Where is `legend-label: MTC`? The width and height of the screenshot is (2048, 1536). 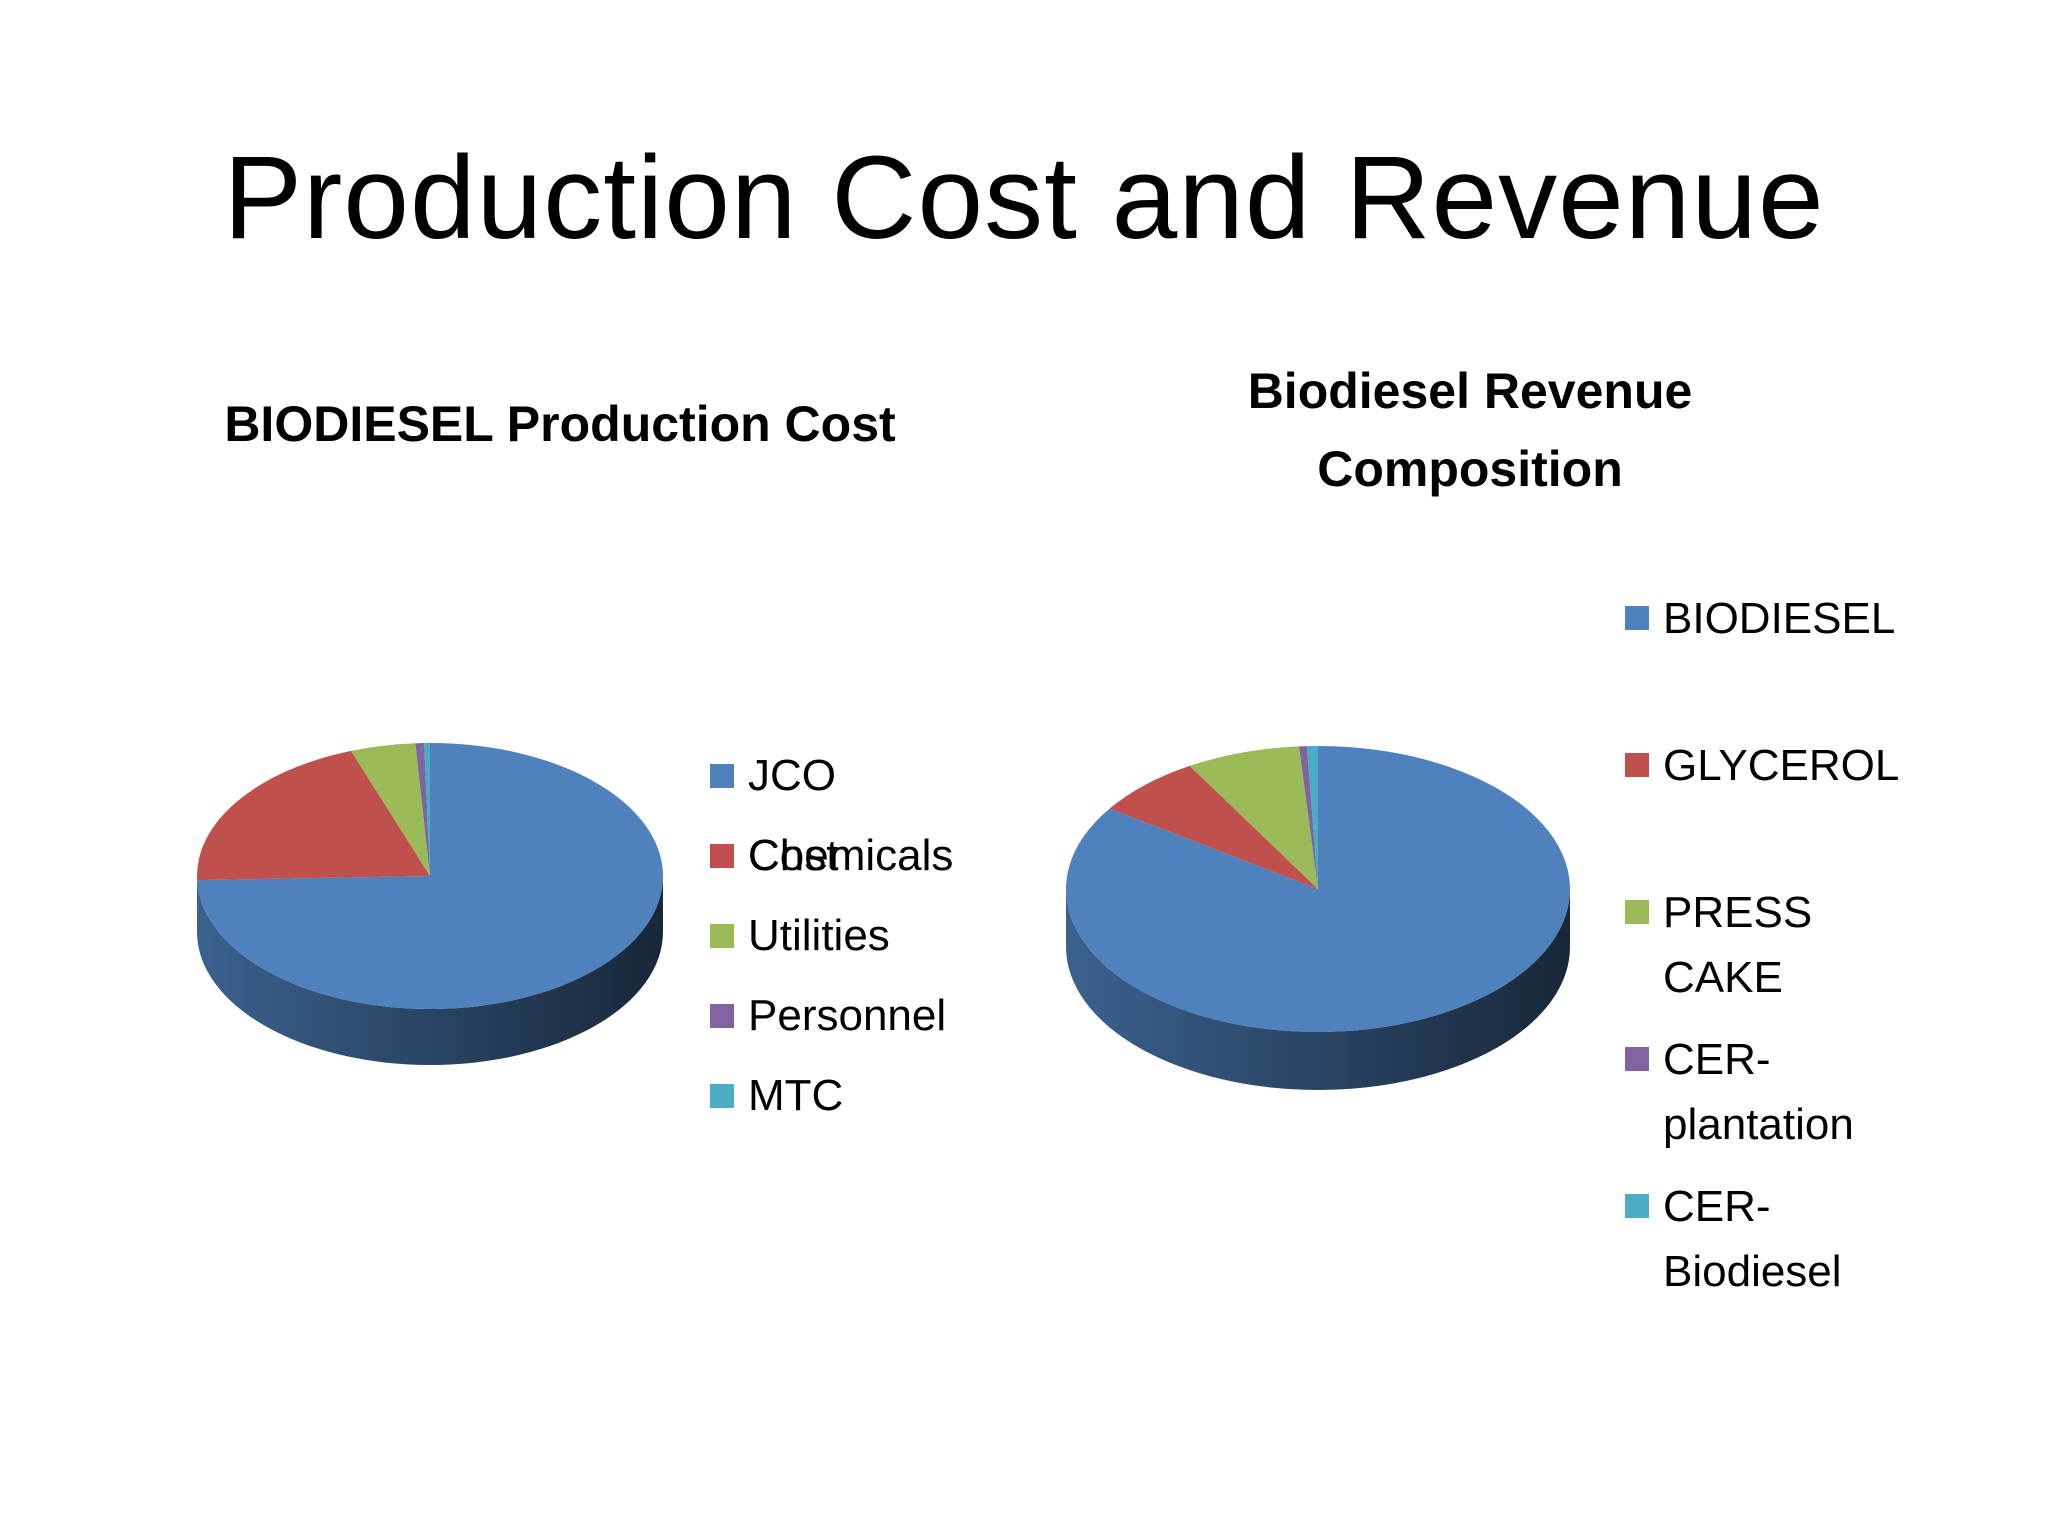 legend-label: MTC is located at coordinates (796, 1095).